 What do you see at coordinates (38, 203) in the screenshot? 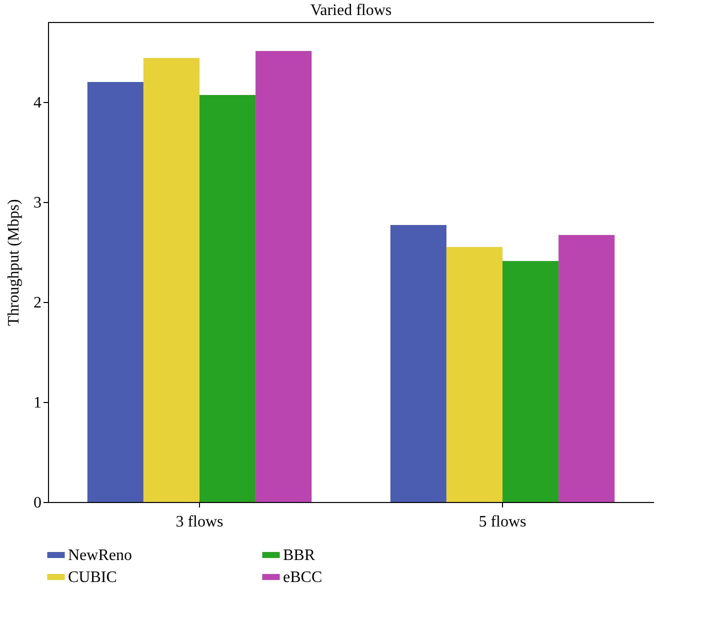
I see `y-tick-label: 3` at bounding box center [38, 203].